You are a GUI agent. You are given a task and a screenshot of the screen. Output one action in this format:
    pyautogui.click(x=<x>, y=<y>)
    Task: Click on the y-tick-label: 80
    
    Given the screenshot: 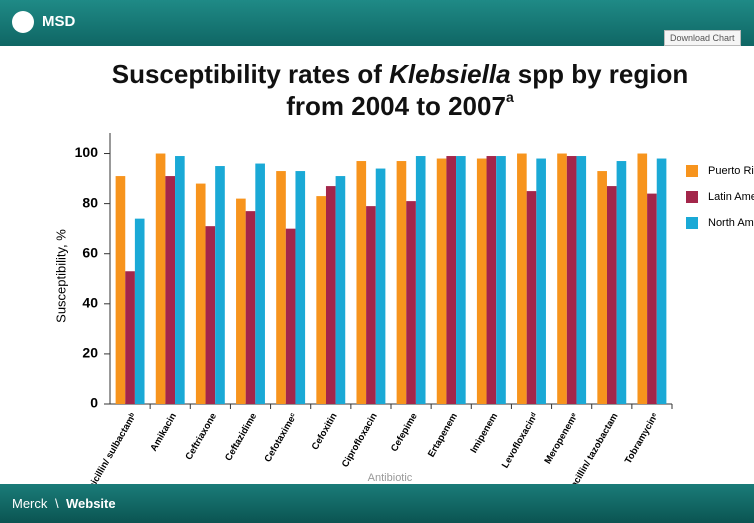 What is the action you would take?
    pyautogui.click(x=90, y=202)
    